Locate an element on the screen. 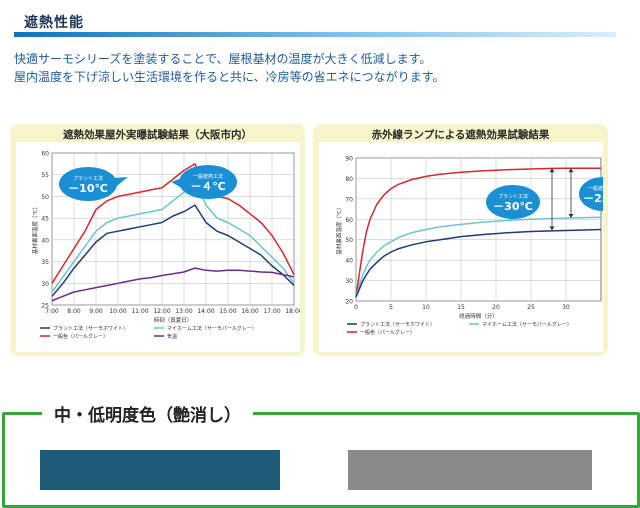 This screenshot has height=508, width=640. chart1-x-tick-label: 8:00 is located at coordinates (74, 311).